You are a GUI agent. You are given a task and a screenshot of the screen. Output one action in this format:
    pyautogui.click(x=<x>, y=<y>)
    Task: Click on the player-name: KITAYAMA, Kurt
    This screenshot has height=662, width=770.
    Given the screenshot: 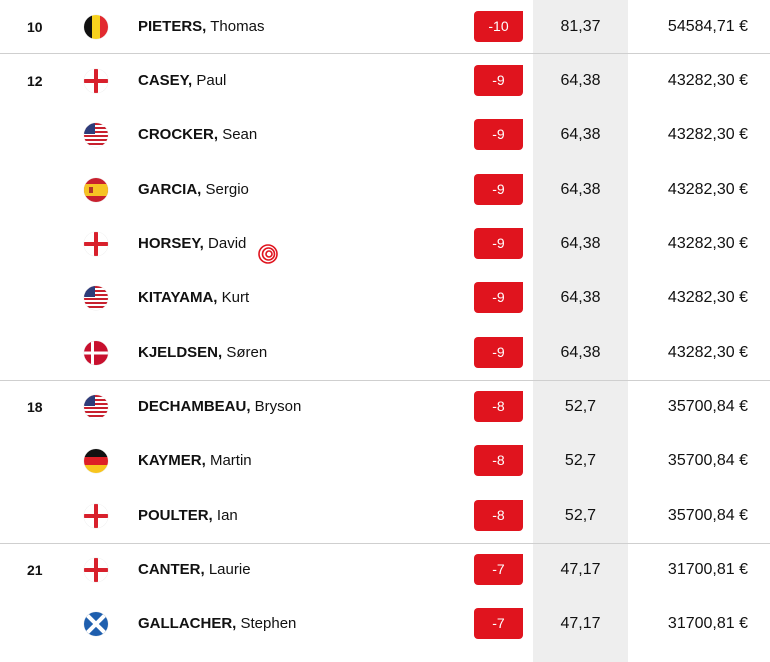 What is the action you would take?
    pyautogui.click(x=194, y=297)
    